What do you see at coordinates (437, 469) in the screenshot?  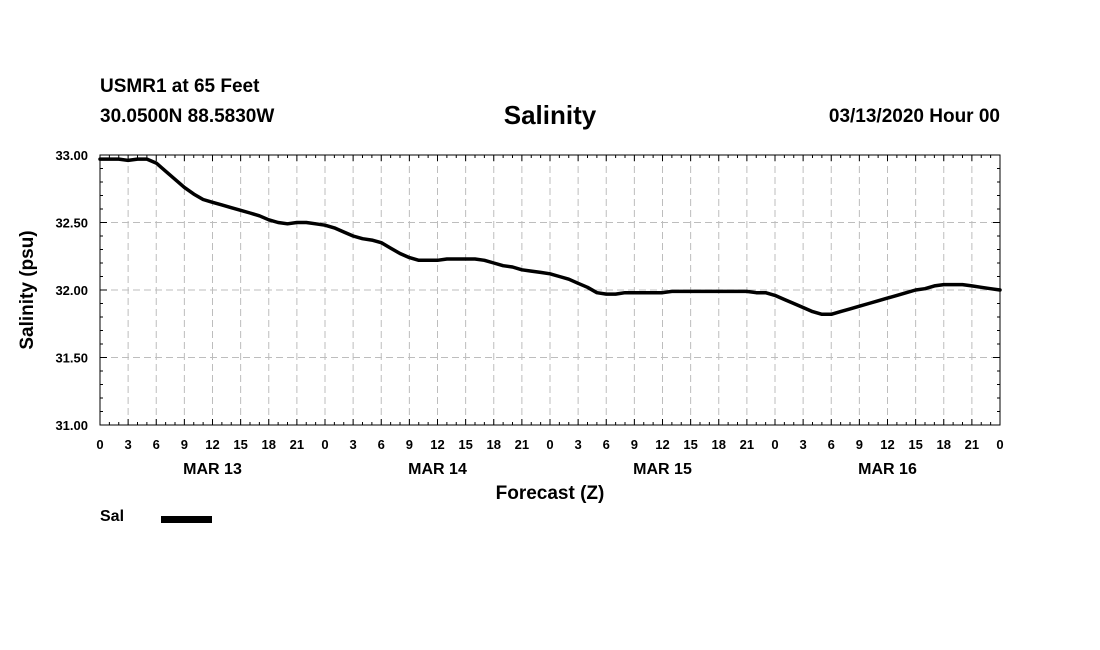 I see `day-label: MAR 14` at bounding box center [437, 469].